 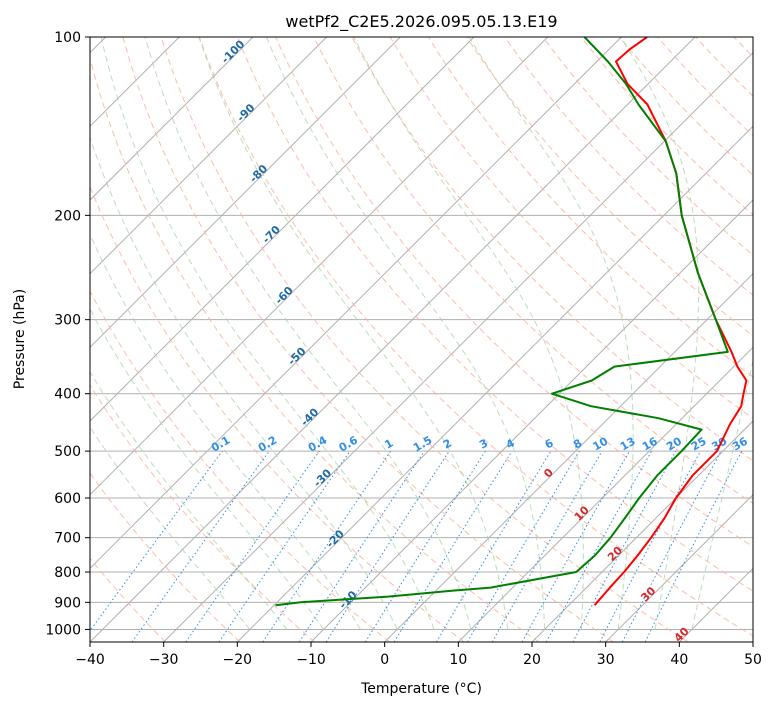 What do you see at coordinates (421, 22) in the screenshot?
I see `chart-title: wetPf2_C2E5.2026.095.05.13.E19` at bounding box center [421, 22].